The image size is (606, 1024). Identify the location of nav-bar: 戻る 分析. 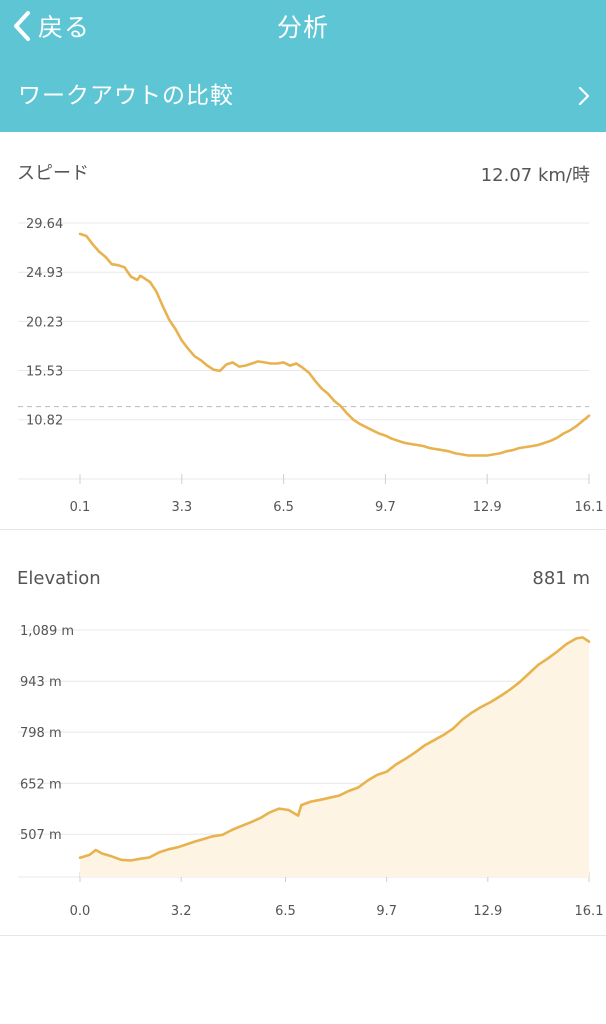
(303, 26).